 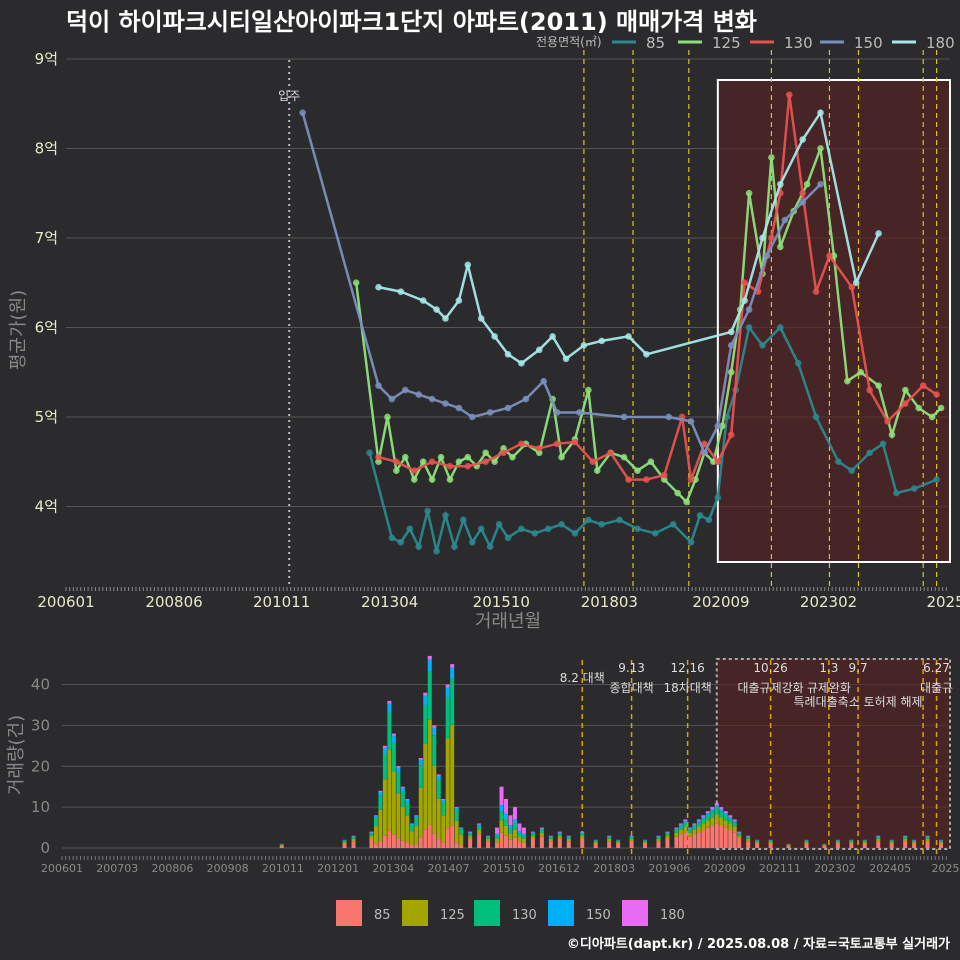 I want to click on y-tick-label: 9억, so click(x=46, y=59).